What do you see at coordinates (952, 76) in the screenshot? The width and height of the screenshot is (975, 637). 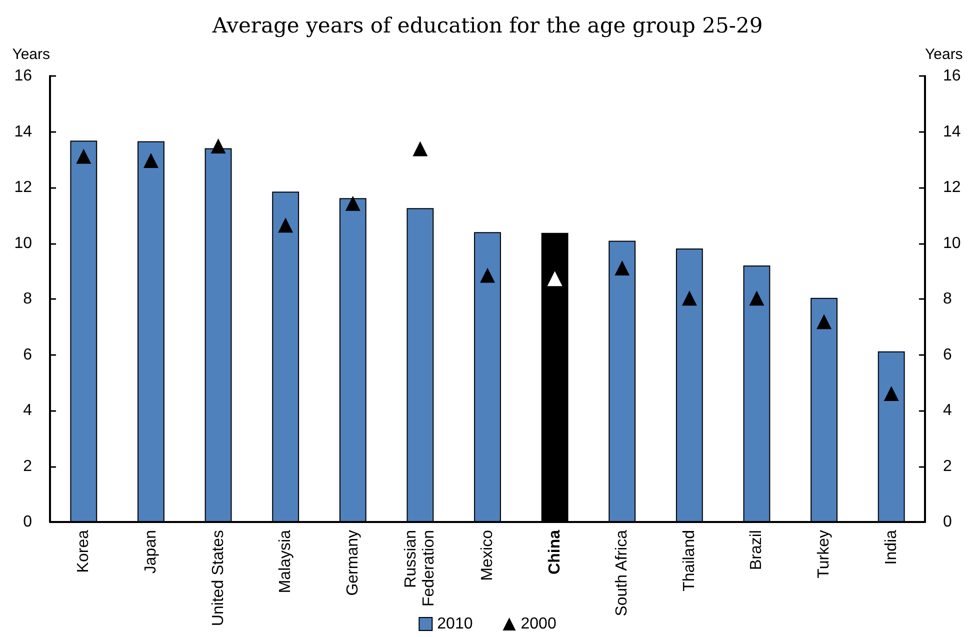 I see `y2-tick-label: 16` at bounding box center [952, 76].